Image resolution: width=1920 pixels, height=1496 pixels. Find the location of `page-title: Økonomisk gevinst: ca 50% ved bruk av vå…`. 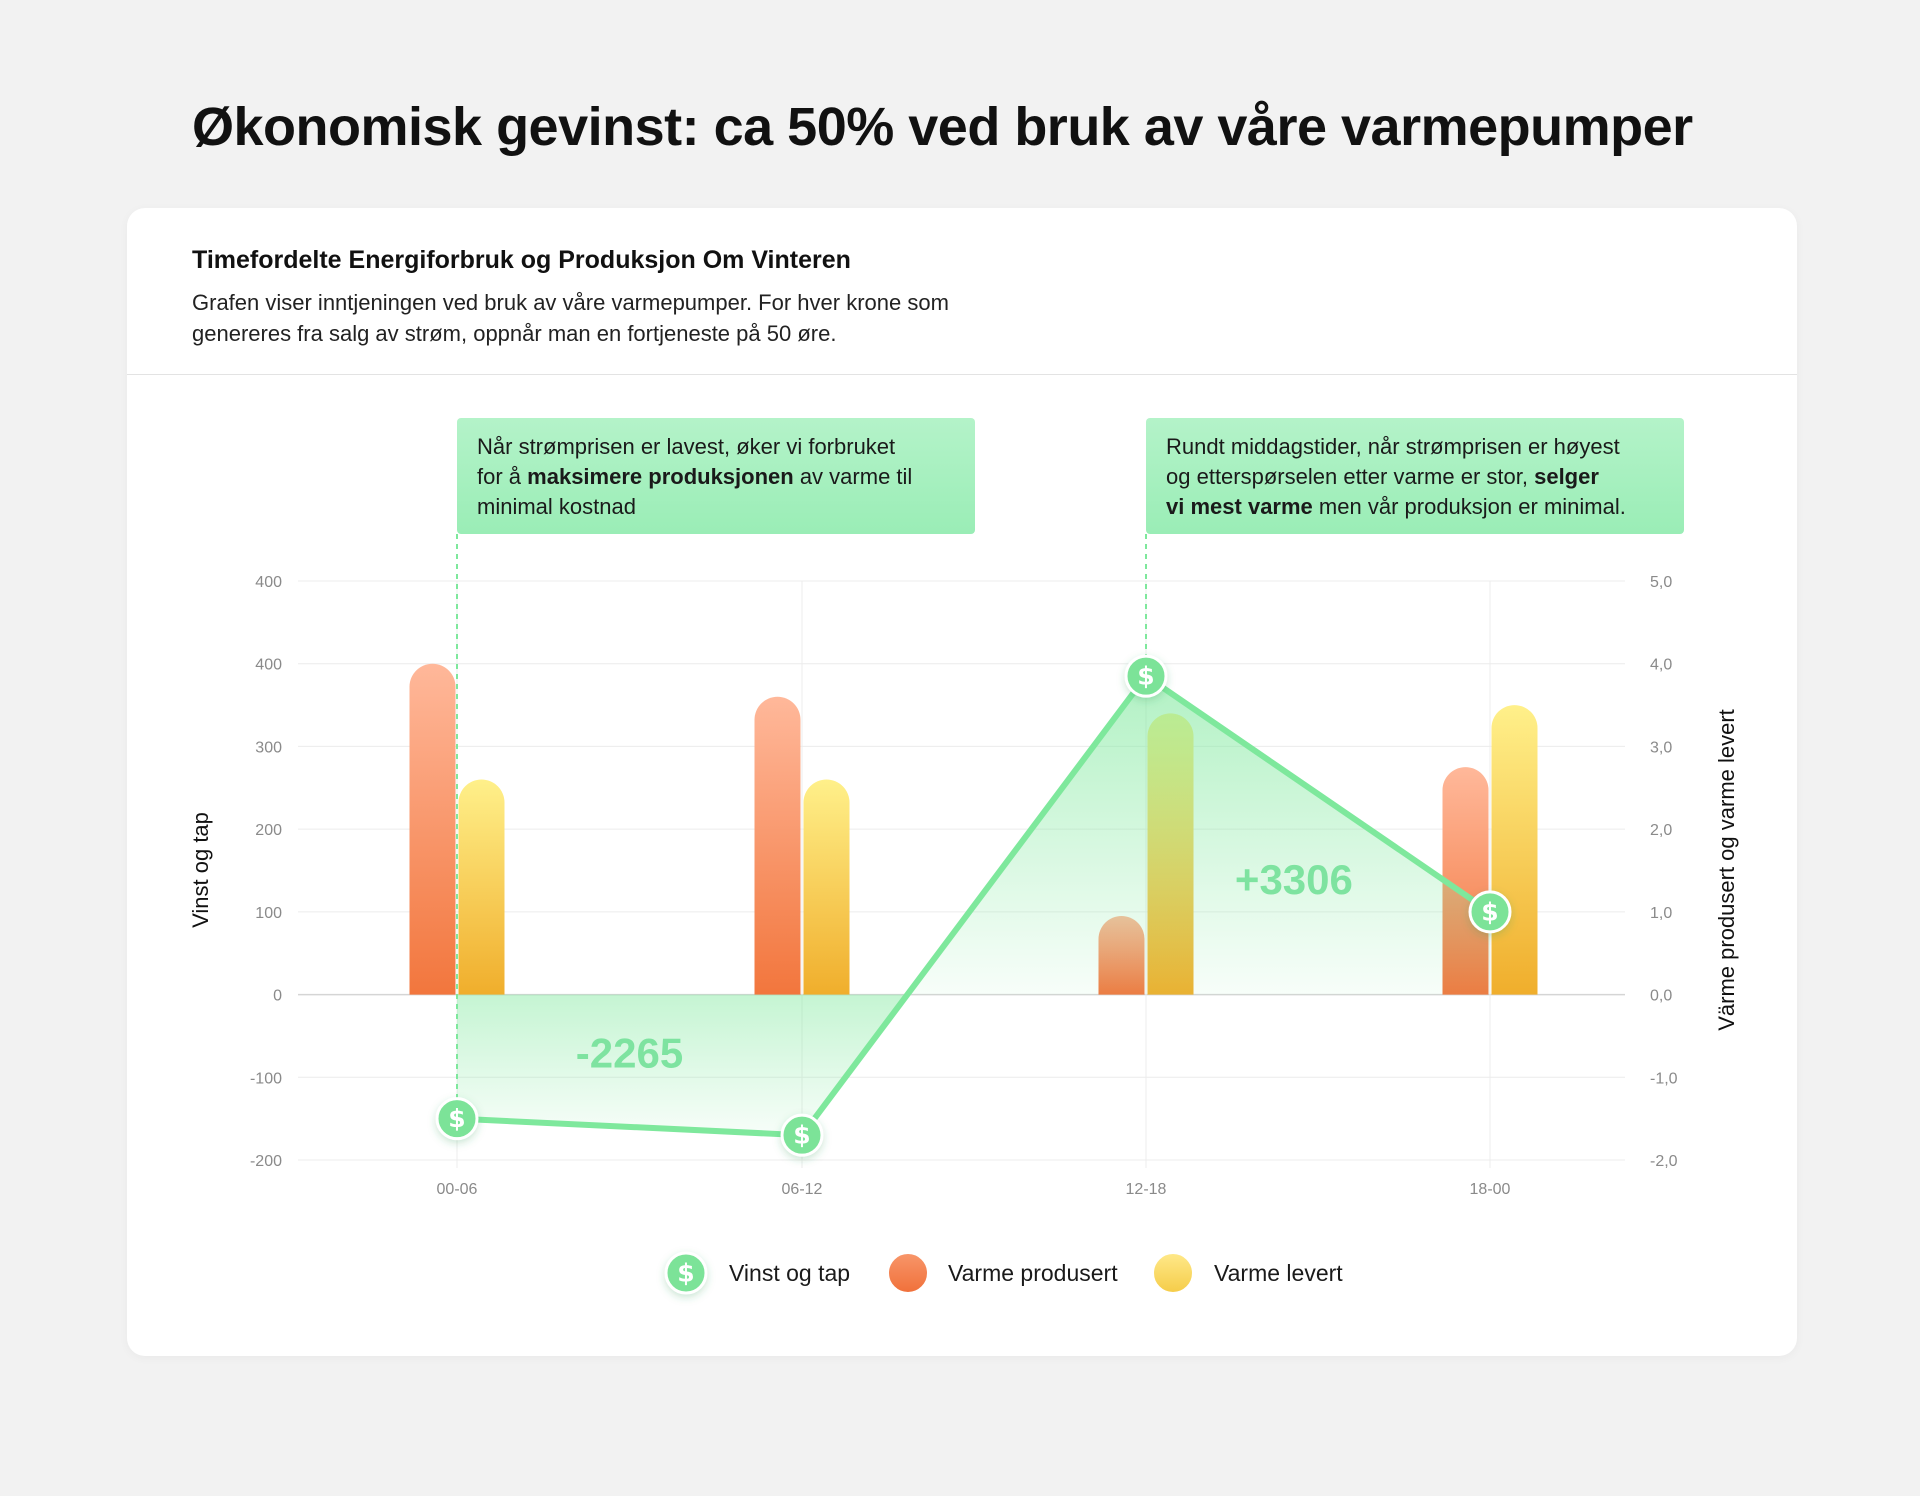

page-title: Økonomisk gevinst: ca 50% ved bruk av vå… is located at coordinates (942, 127).